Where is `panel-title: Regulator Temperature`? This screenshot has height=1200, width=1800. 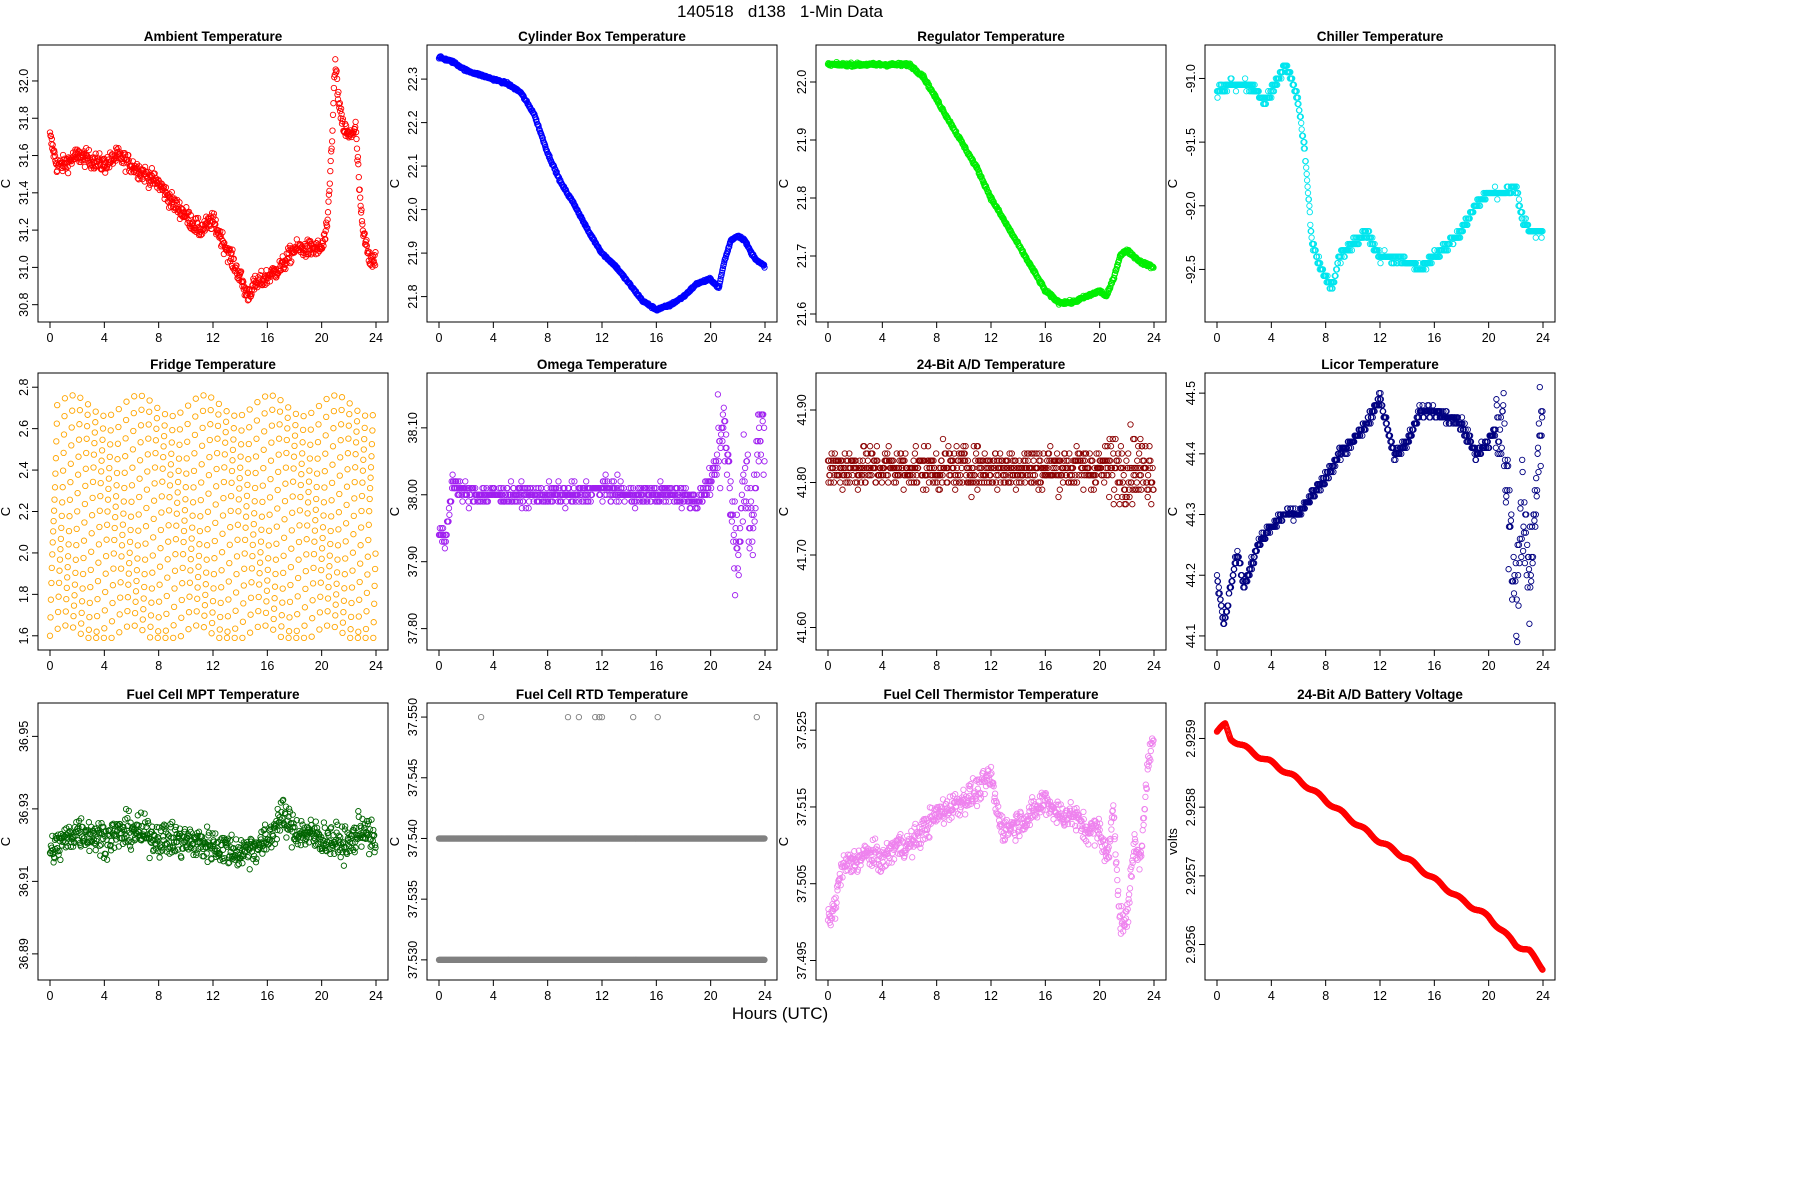
panel-title: Regulator Temperature is located at coordinates (991, 36).